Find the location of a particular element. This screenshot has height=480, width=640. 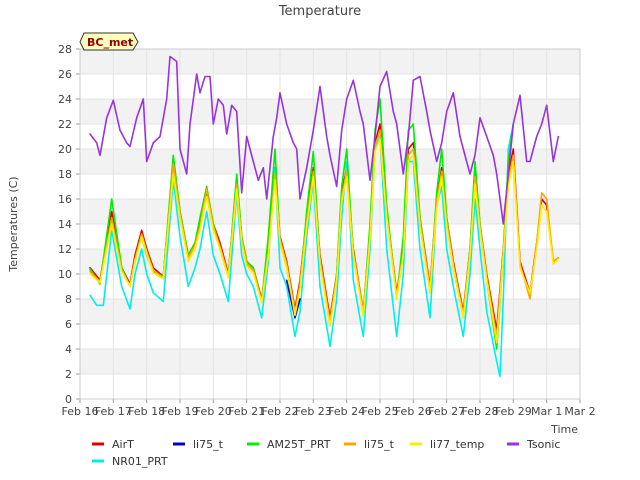

station-label-tag is located at coordinates (109, 41).